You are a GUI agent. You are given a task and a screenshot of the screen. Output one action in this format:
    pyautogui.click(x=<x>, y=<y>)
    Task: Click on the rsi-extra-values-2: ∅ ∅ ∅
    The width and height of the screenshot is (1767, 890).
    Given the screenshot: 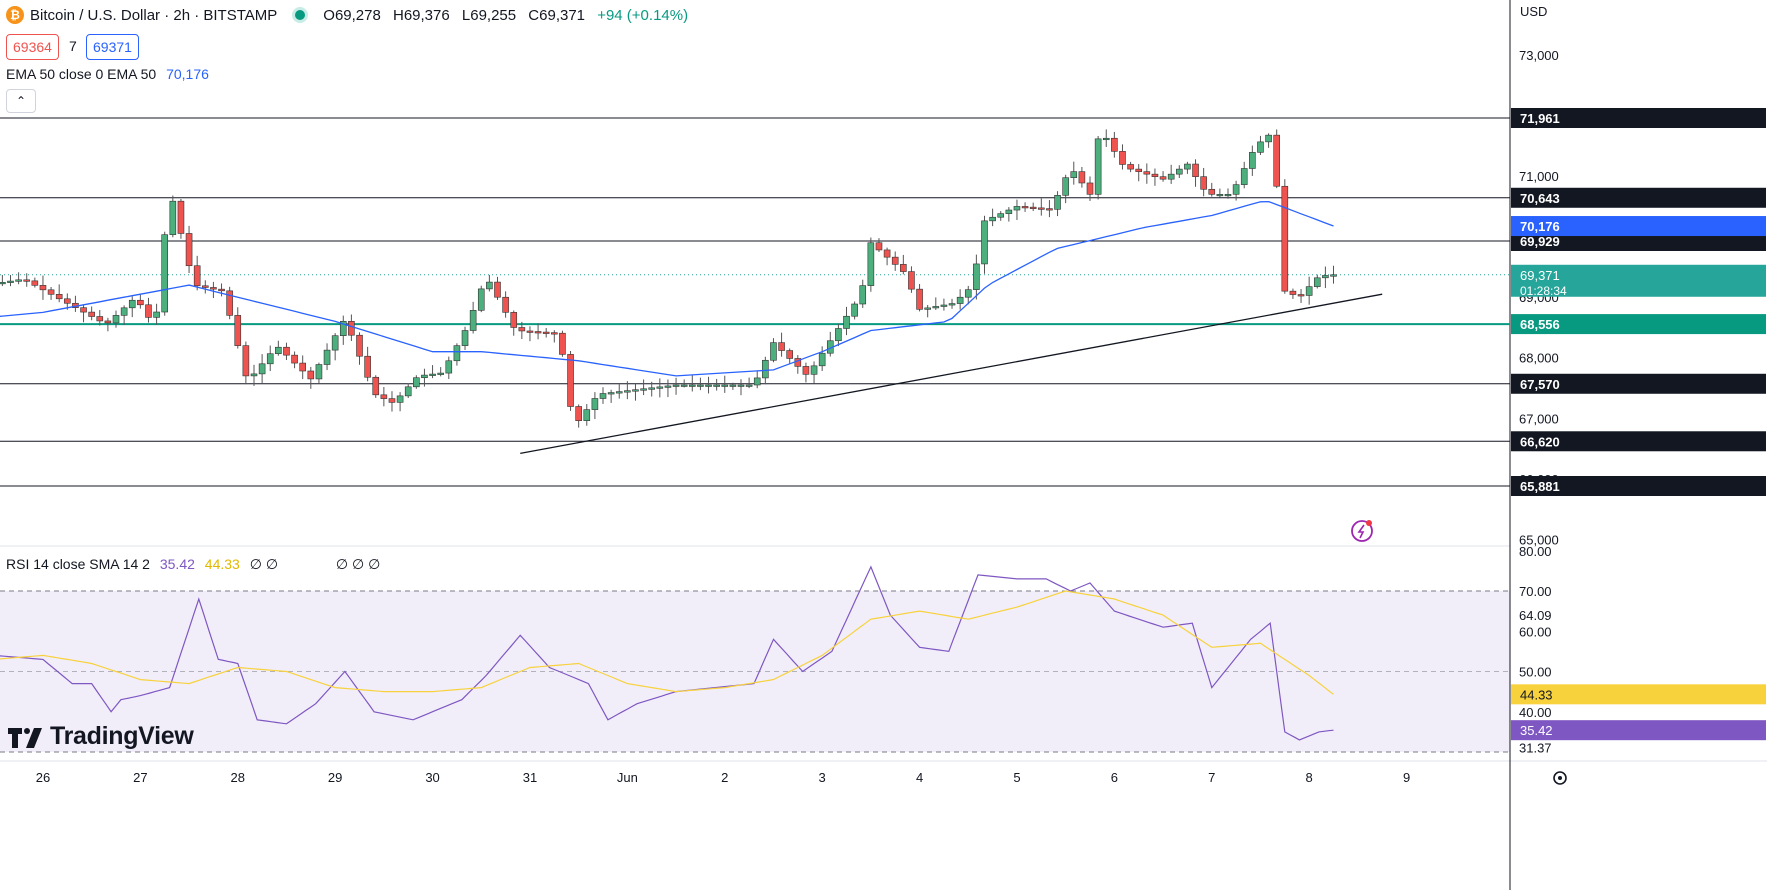 What is the action you would take?
    pyautogui.click(x=358, y=564)
    